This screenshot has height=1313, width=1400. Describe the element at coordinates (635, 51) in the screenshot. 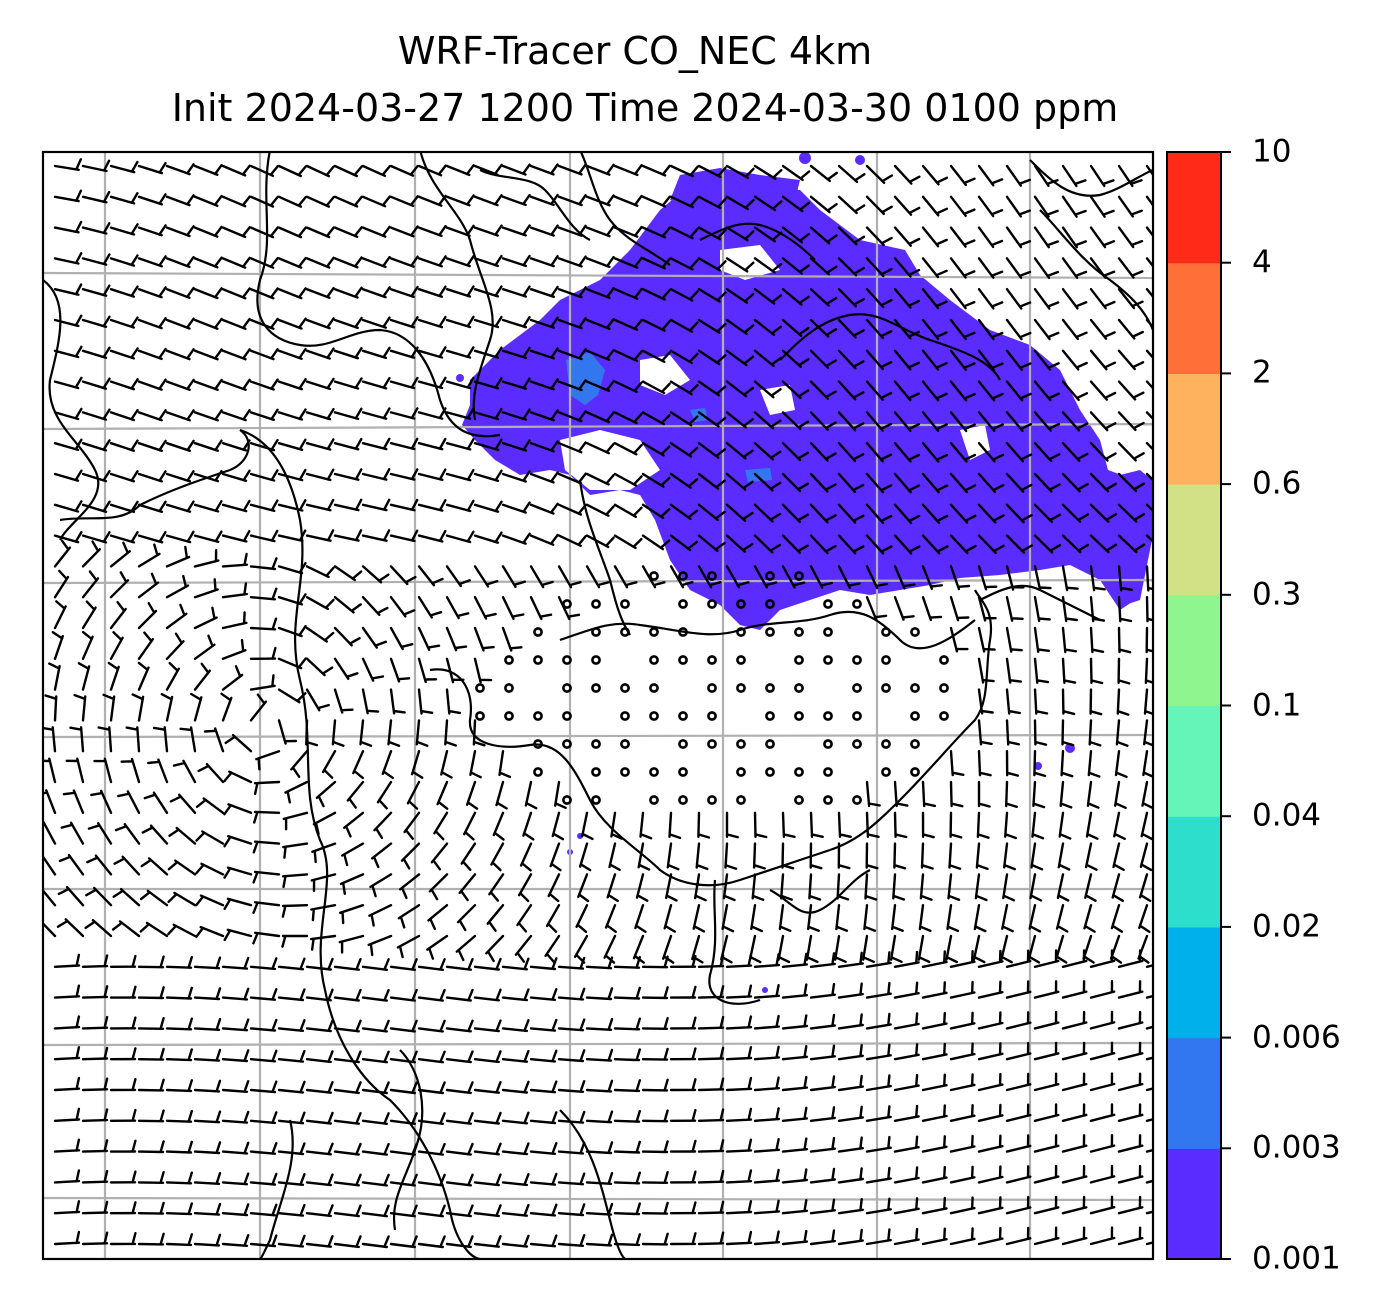

I see `map-title-line-1: WRF-Tracer CO_NEC 4km` at that location.